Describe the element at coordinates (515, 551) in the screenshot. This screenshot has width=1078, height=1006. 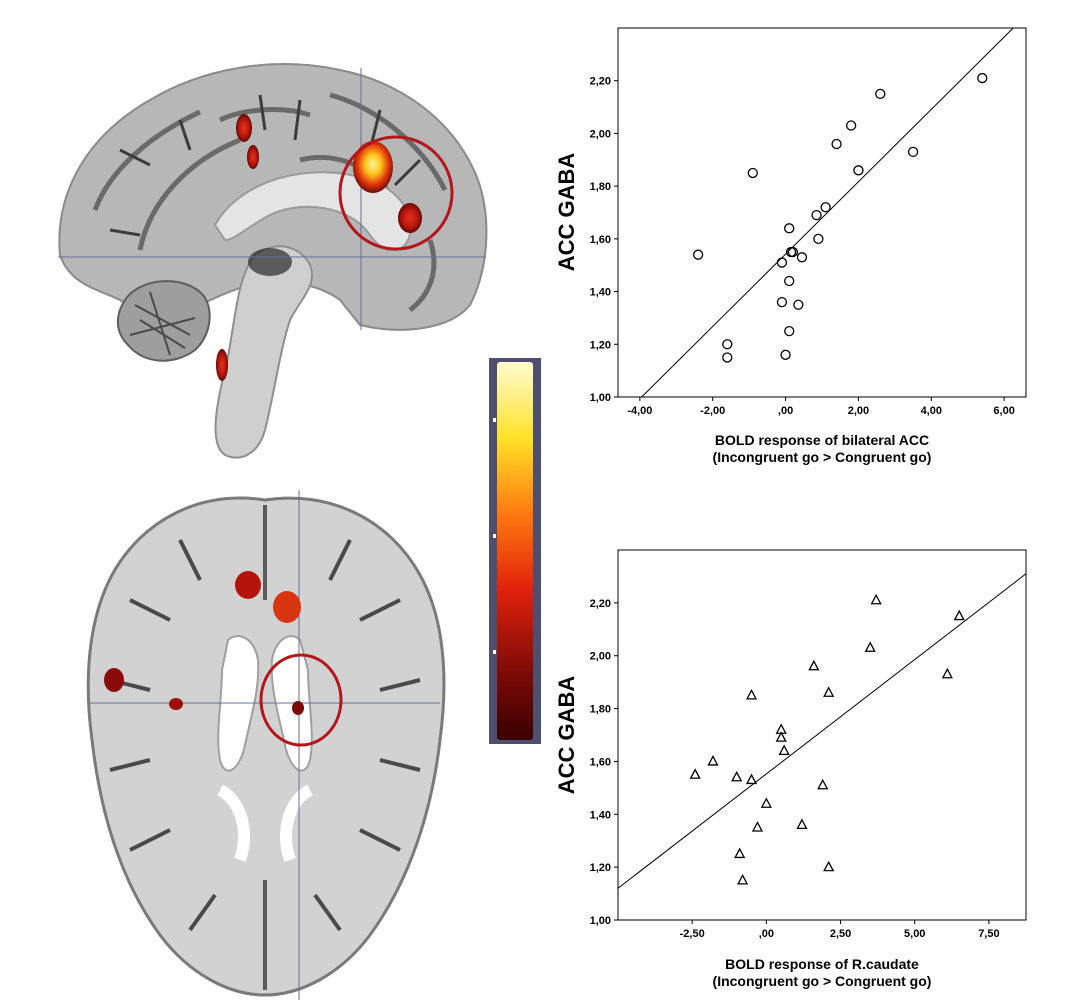
I see `color-scale-bar` at that location.